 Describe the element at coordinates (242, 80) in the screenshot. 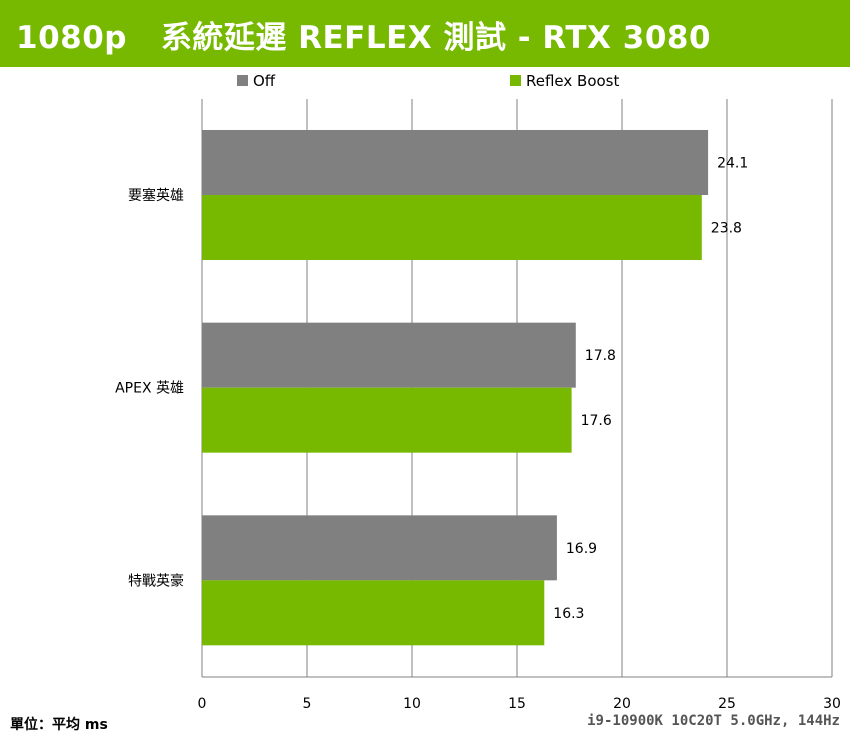

I see `legend-swatch-off` at that location.